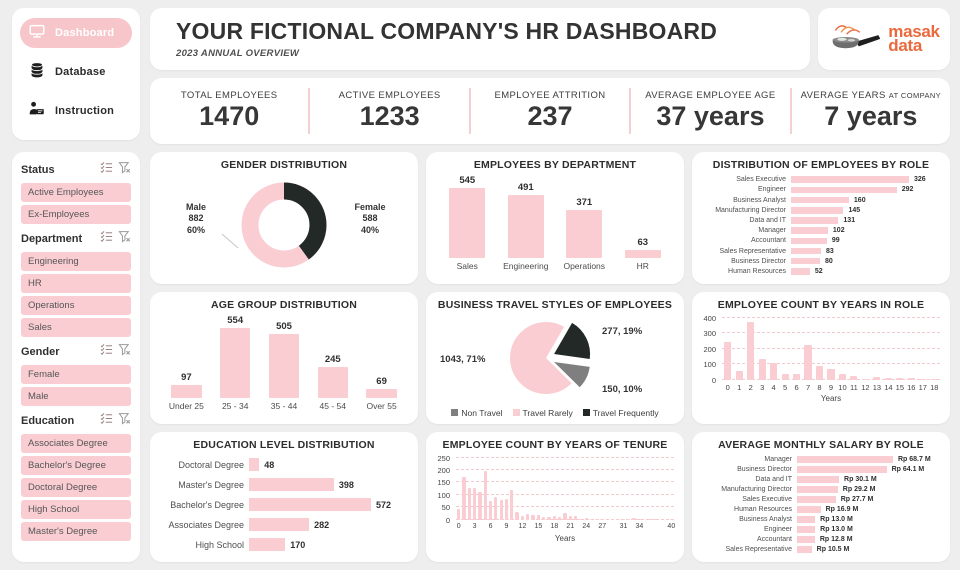 Image resolution: width=960 pixels, height=570 pixels. I want to click on pie-slice-travel-rarely, so click(541, 357).